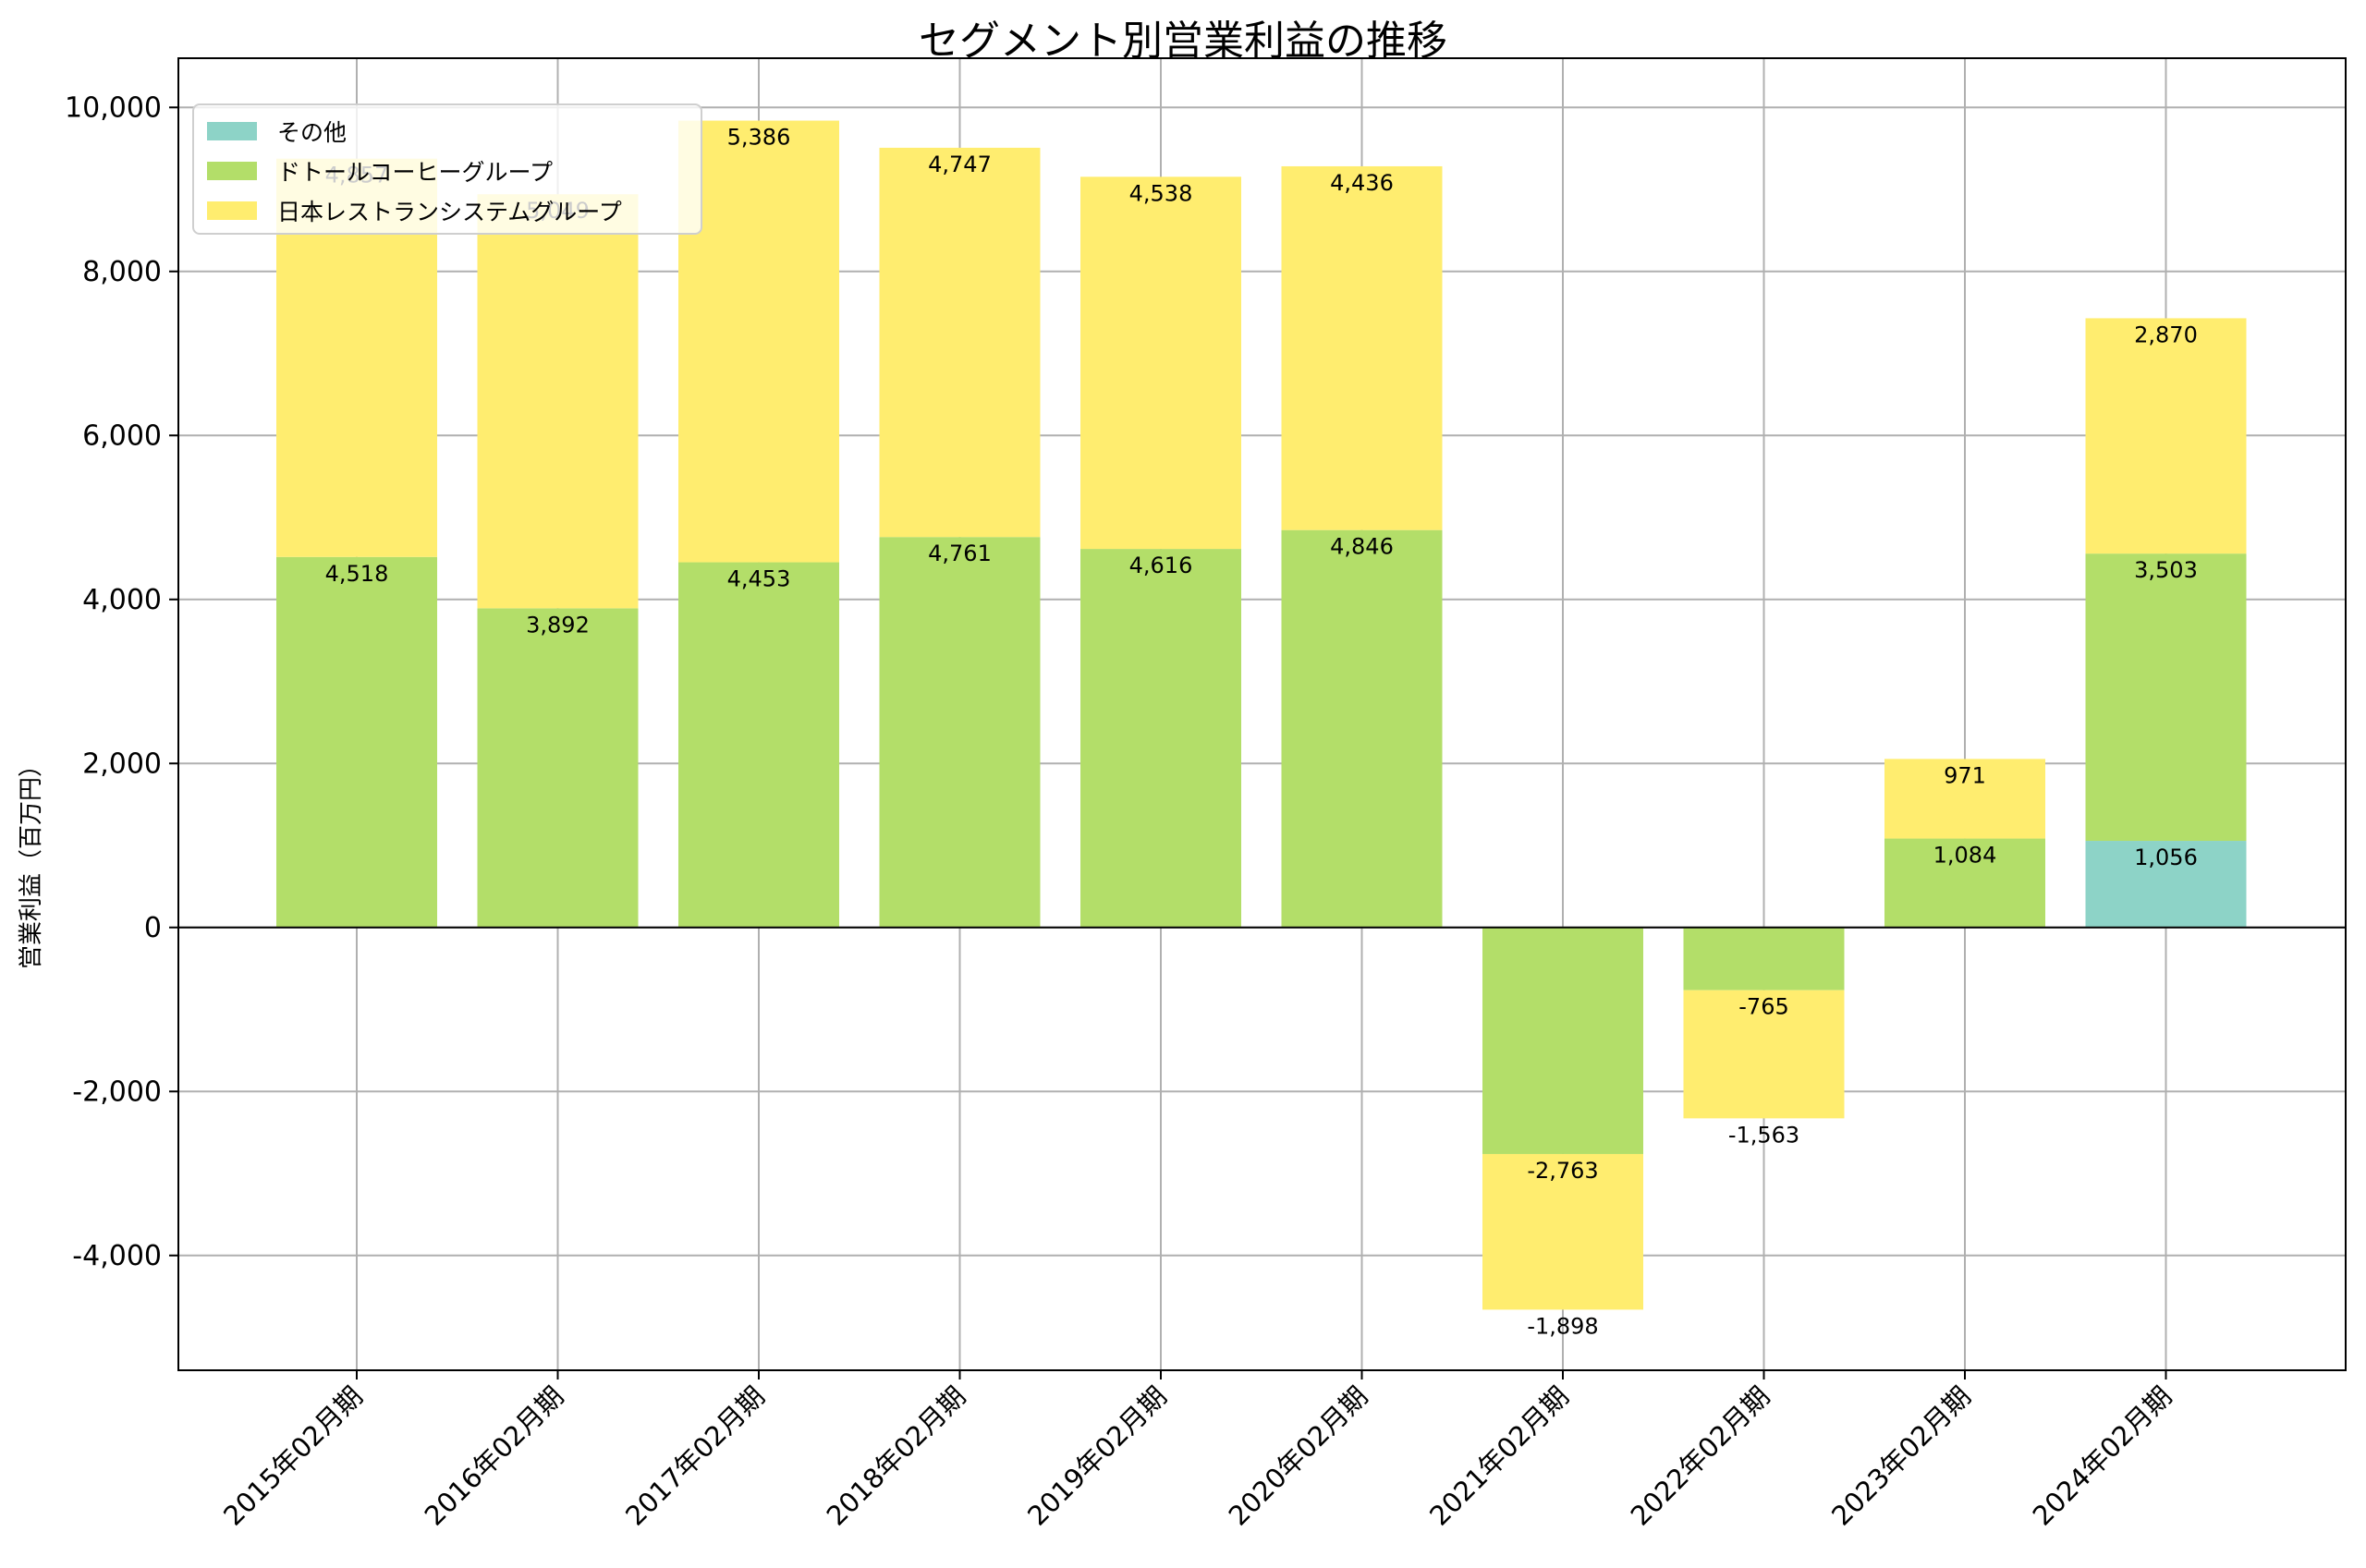 The height and width of the screenshot is (1568, 2366). What do you see at coordinates (1965, 775) in the screenshot?
I see `data-label: 971` at bounding box center [1965, 775].